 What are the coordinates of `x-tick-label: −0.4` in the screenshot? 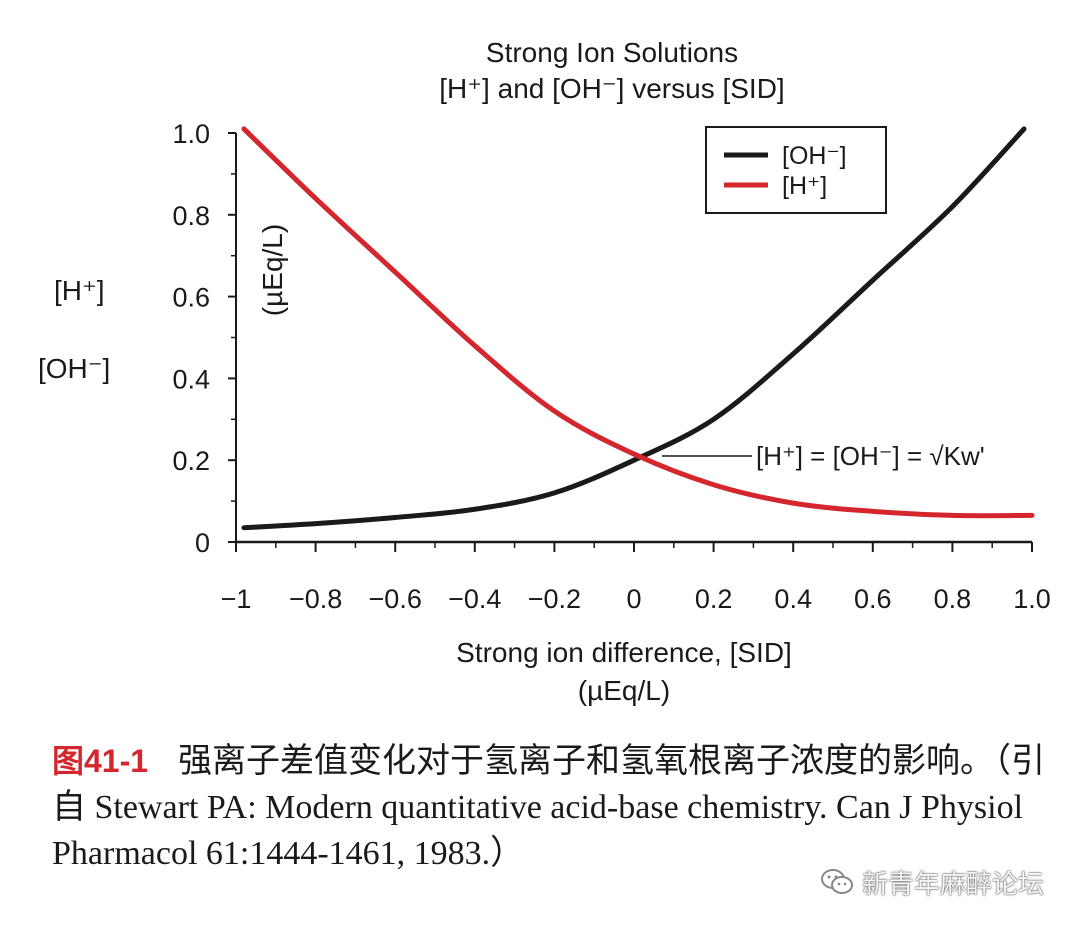 It's located at (474, 599).